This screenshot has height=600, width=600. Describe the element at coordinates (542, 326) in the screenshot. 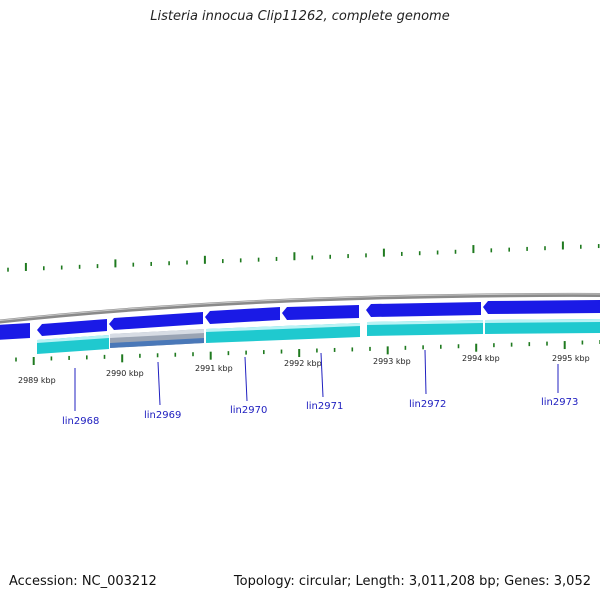

I see `gene-reverse` at that location.